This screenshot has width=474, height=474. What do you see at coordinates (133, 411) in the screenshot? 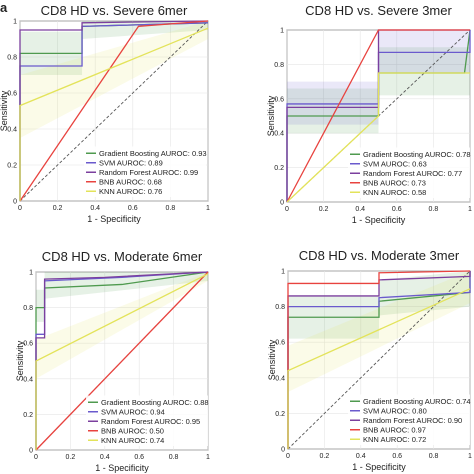
I see `legend-entry: SVM AUROC: 0.94` at bounding box center [133, 411].